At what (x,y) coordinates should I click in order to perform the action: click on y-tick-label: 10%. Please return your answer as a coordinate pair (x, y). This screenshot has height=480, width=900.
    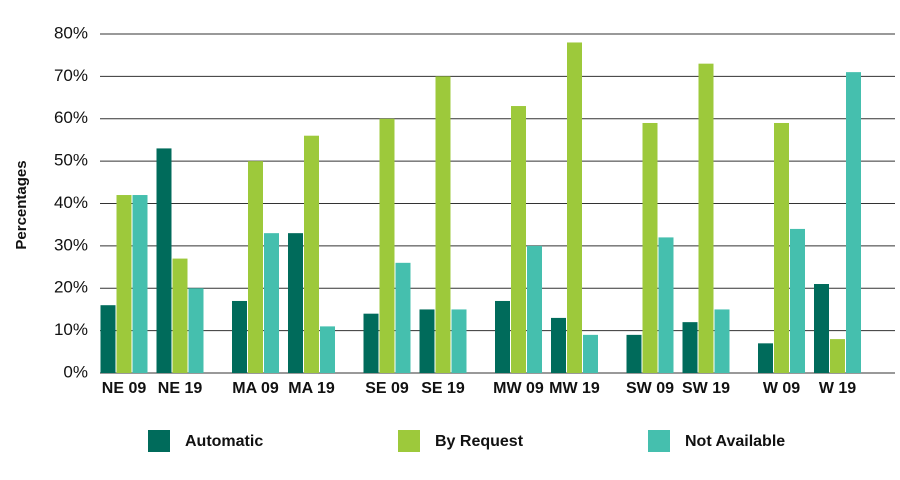
    Looking at the image, I should click on (71, 329).